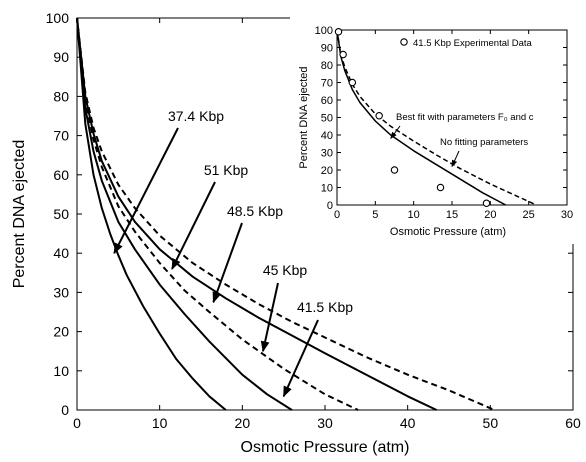  I want to click on inset-y-tick-label: 90, so click(327, 49).